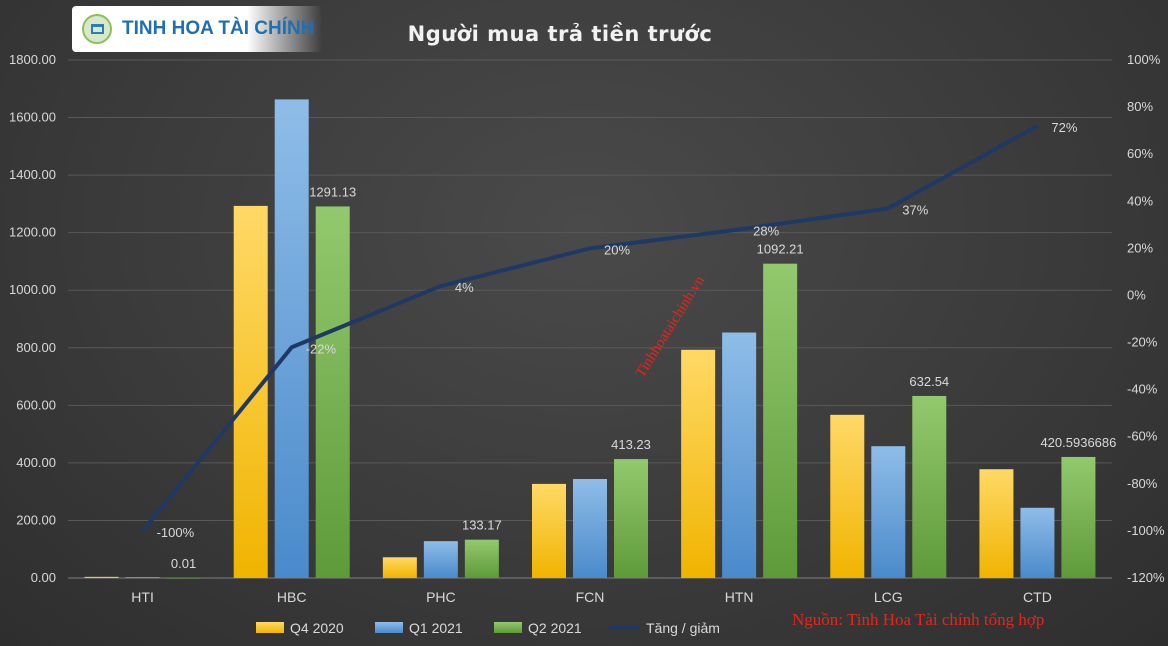 The width and height of the screenshot is (1168, 646). What do you see at coordinates (1140, 247) in the screenshot?
I see `y2-tick-label: 20%` at bounding box center [1140, 247].